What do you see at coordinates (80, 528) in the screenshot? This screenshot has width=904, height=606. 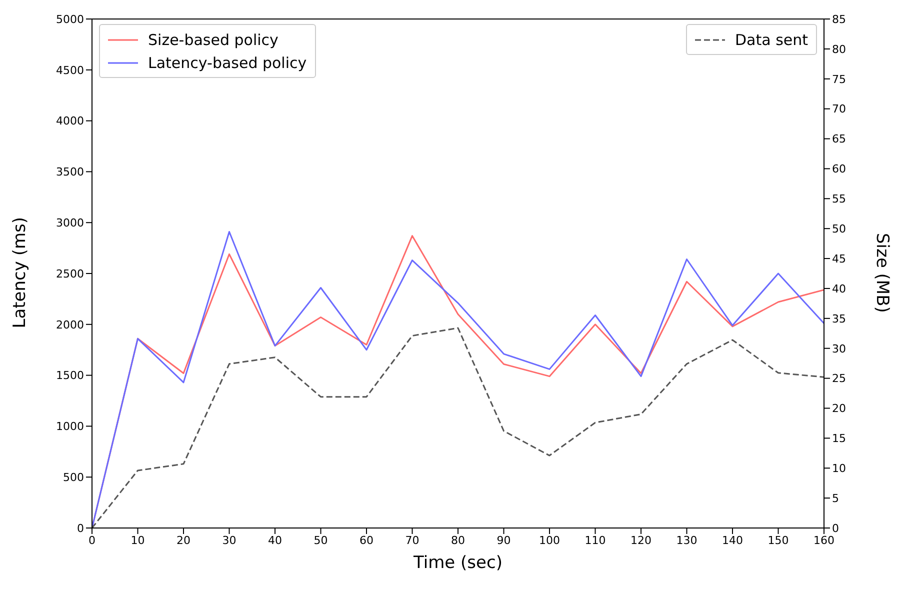 I see `y-tick-label: 0` at bounding box center [80, 528].